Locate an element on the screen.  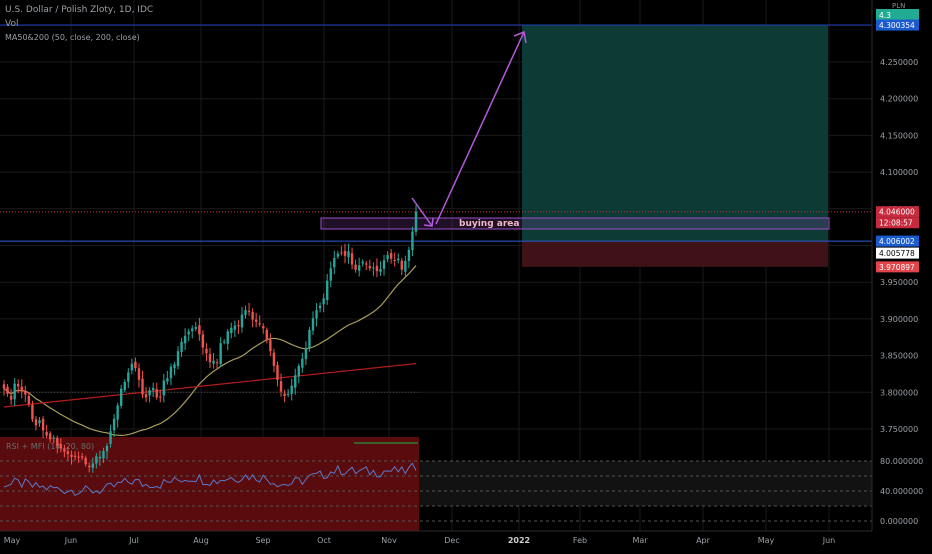
take-profit-tag: 4.300354 is located at coordinates (897, 25).